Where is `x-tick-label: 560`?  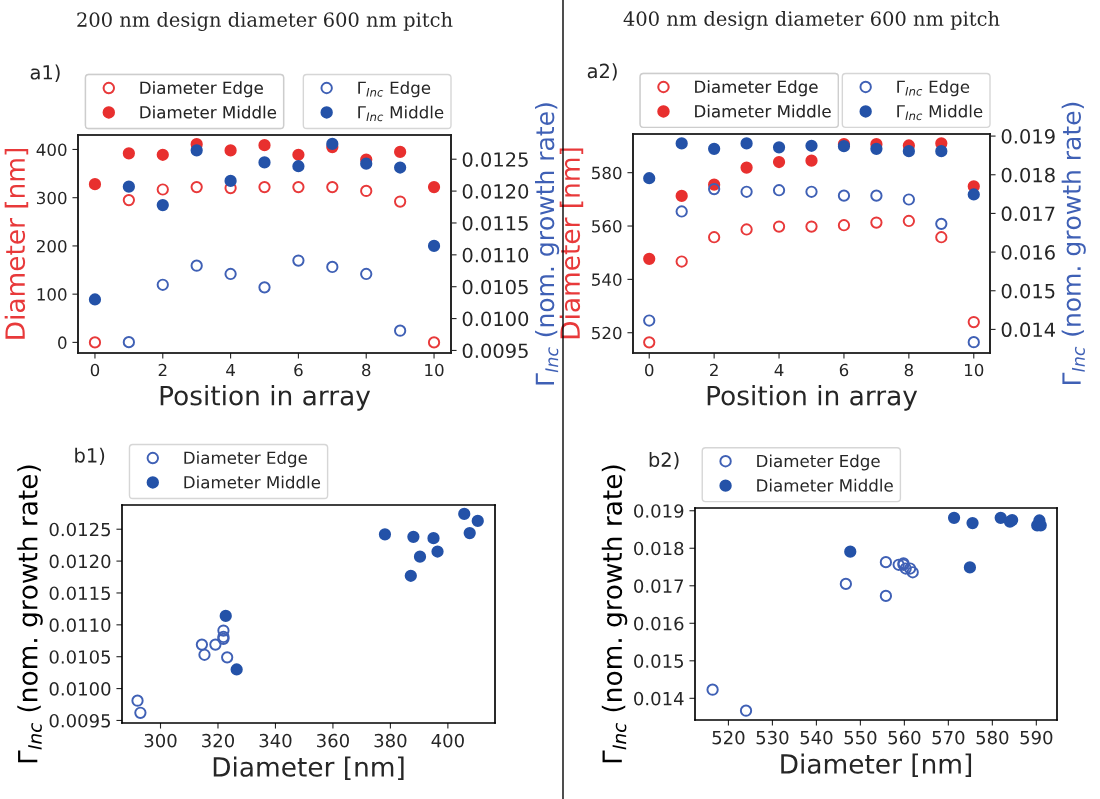 x-tick-label: 560 is located at coordinates (904, 737).